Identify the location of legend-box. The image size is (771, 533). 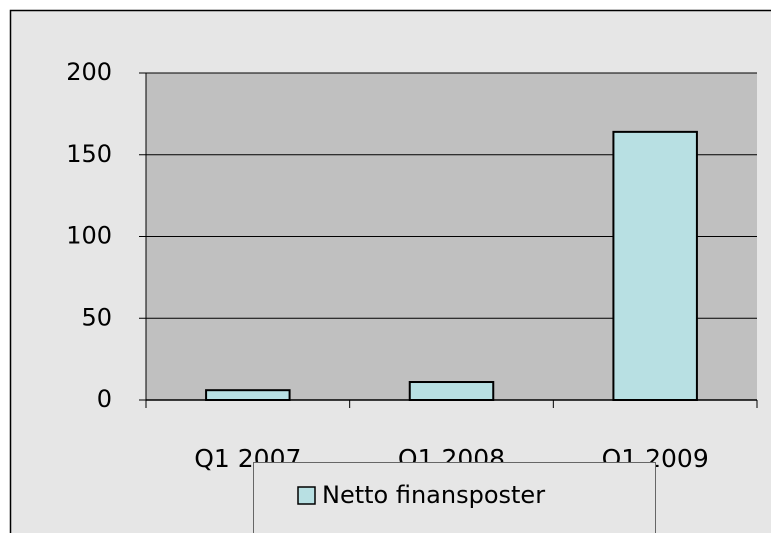
(454, 497).